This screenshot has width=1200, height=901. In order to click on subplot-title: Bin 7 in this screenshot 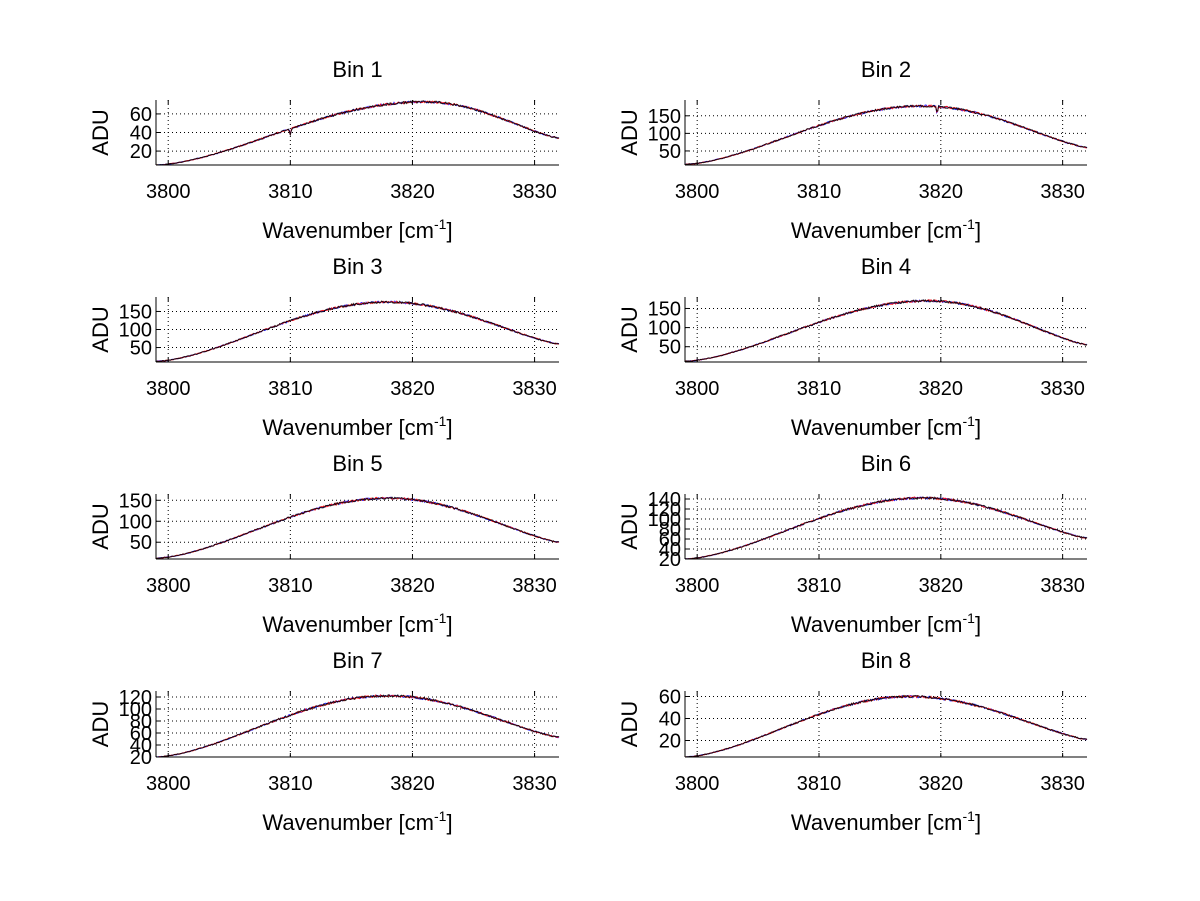, I will do `click(357, 660)`.